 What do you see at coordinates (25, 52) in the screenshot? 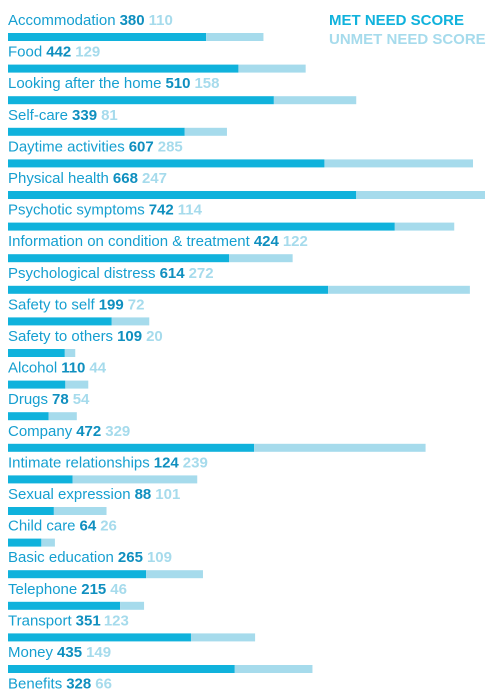
I see `category-name: Food` at bounding box center [25, 52].